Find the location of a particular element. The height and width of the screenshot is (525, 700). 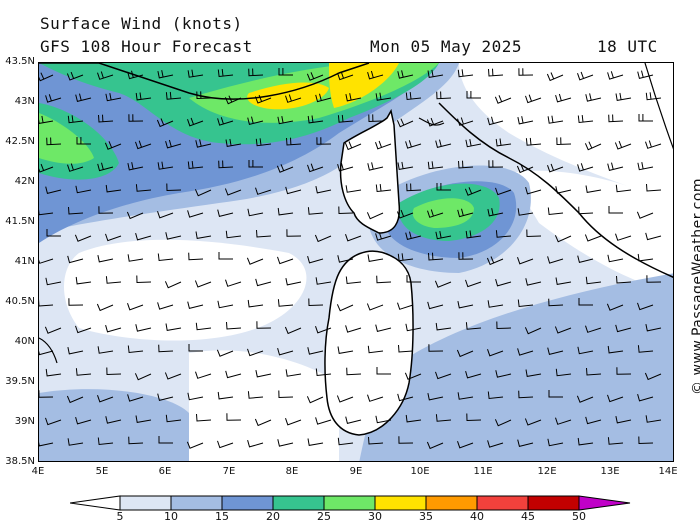

balearic-coastline is located at coordinates (48, 350).